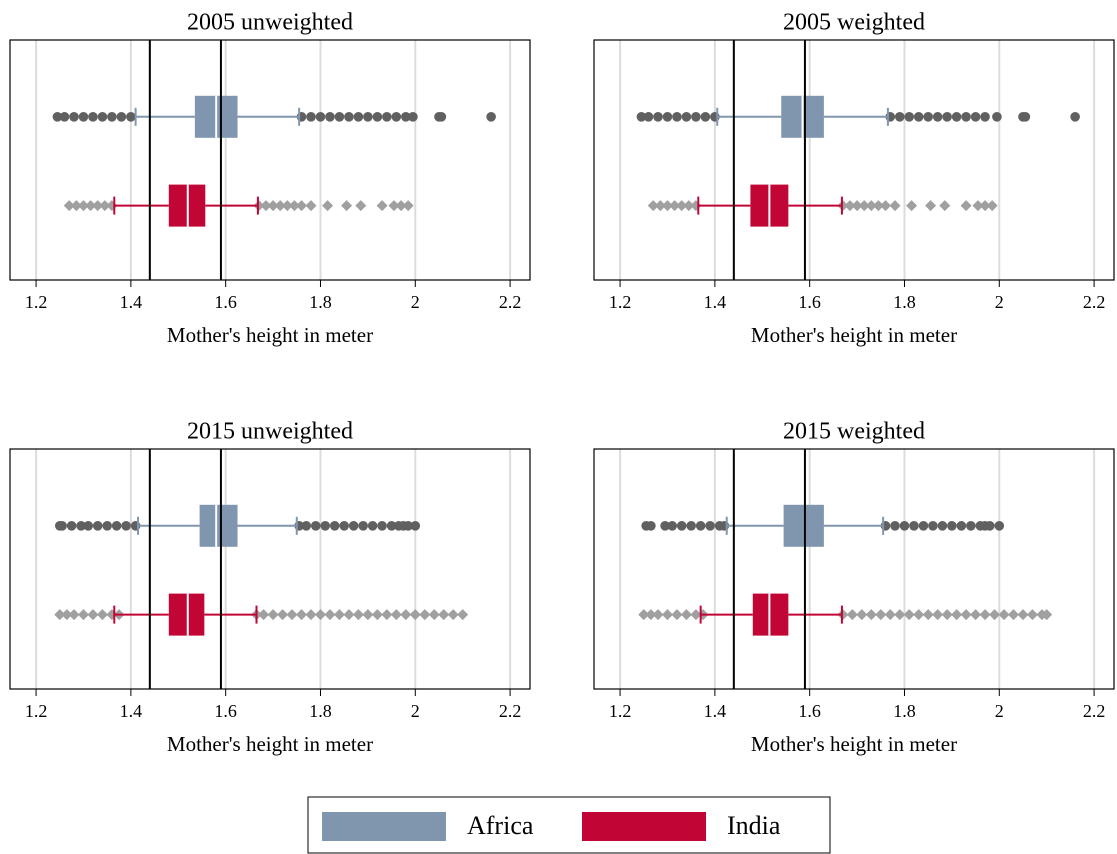  What do you see at coordinates (270, 432) in the screenshot?
I see `chart-title: 2015 unweighted` at bounding box center [270, 432].